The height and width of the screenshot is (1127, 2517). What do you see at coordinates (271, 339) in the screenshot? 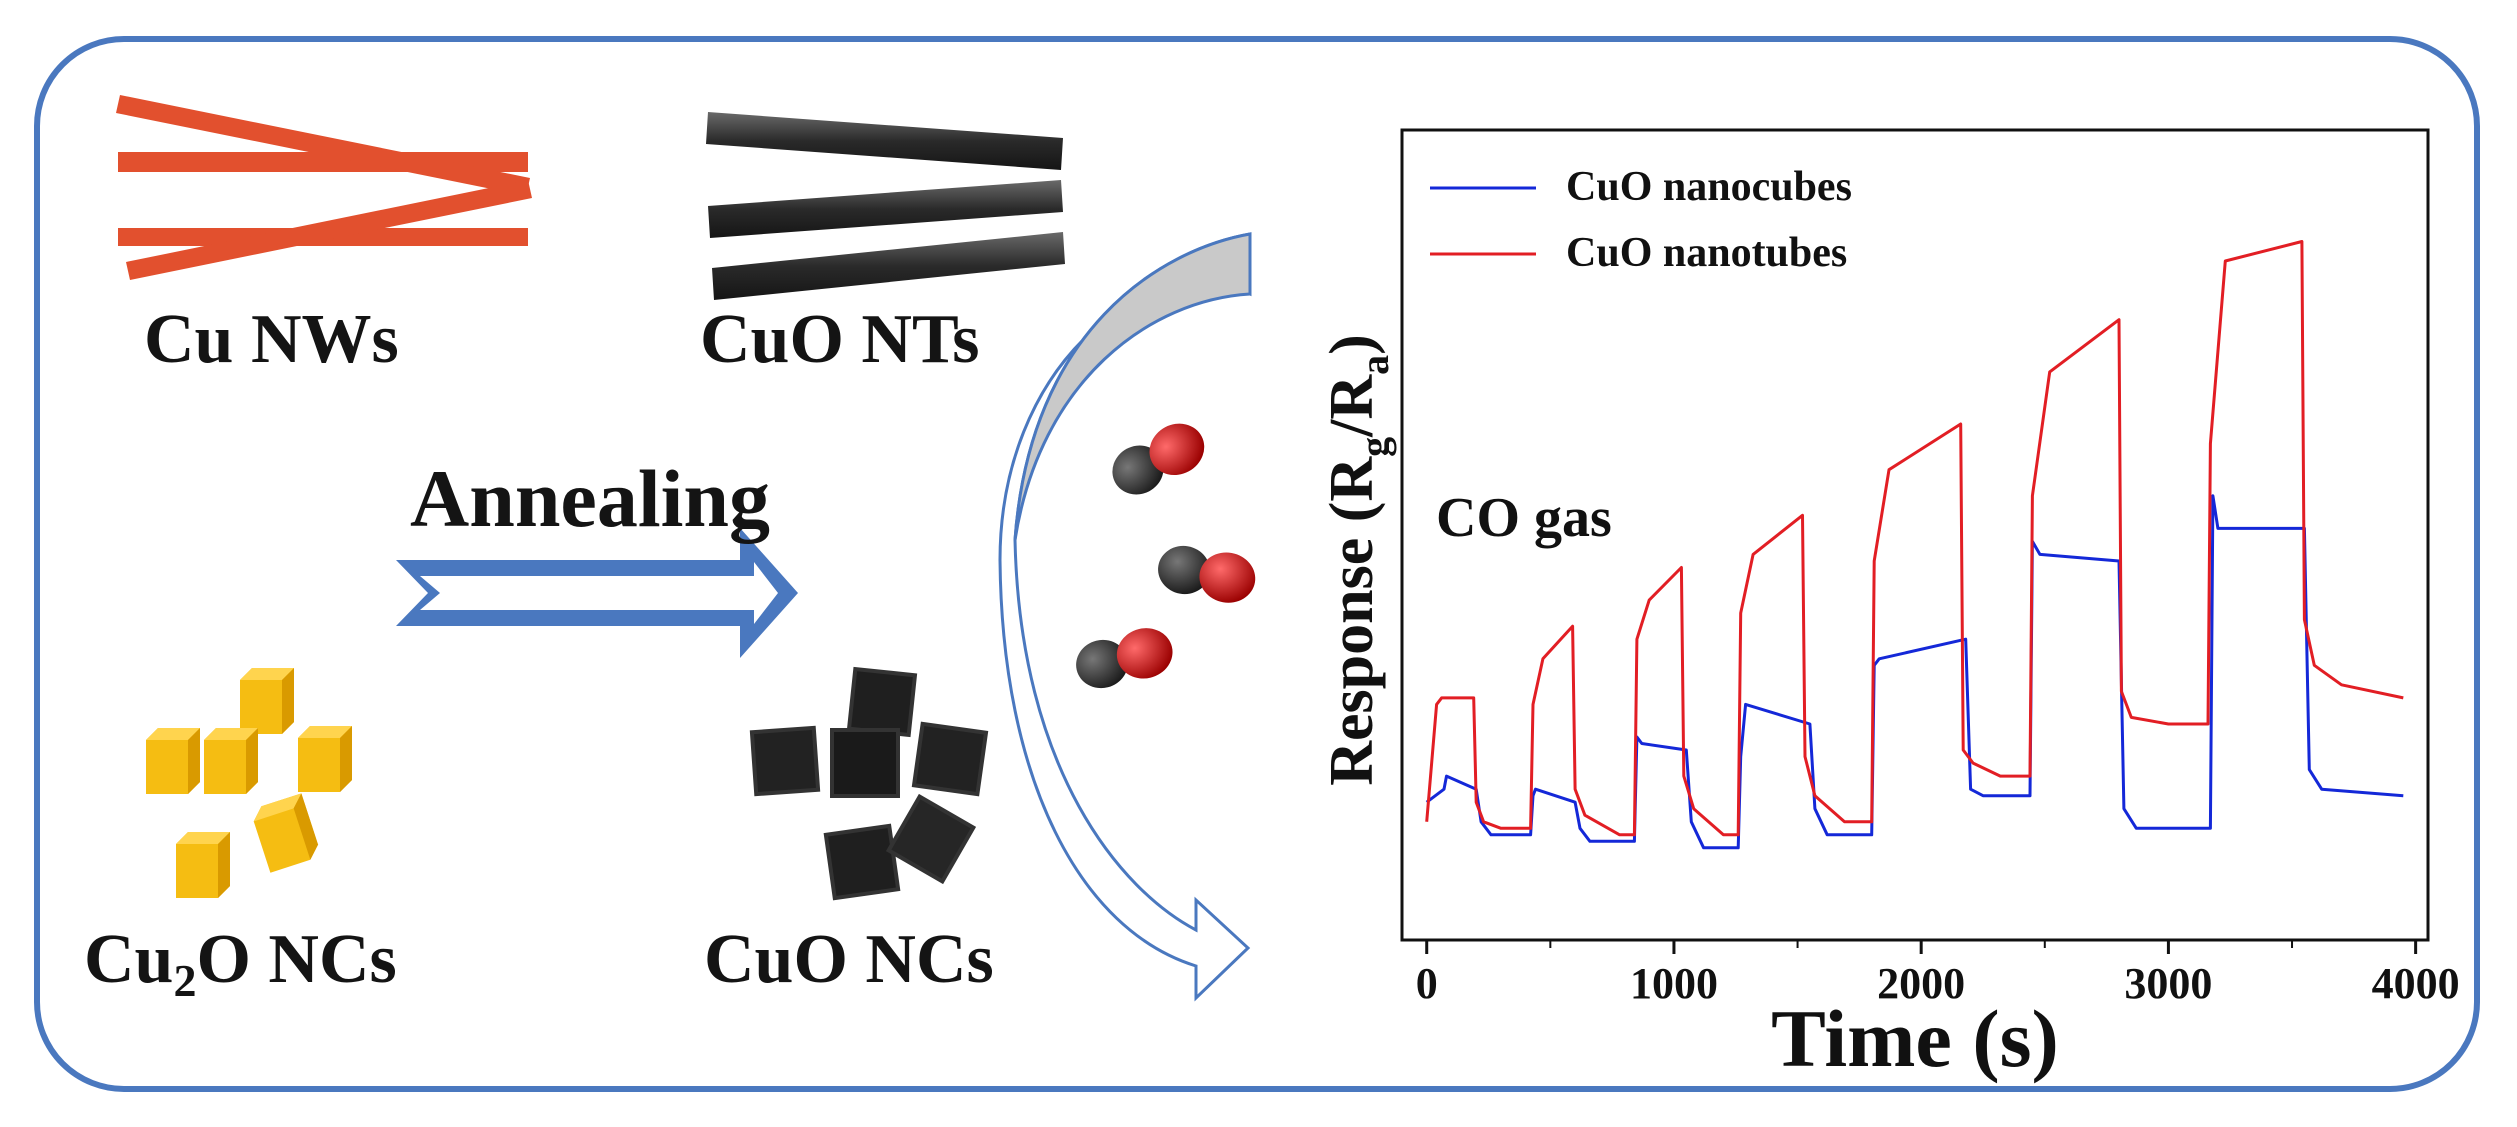
I see `label-cu-nws: Cu NWs` at bounding box center [271, 339].